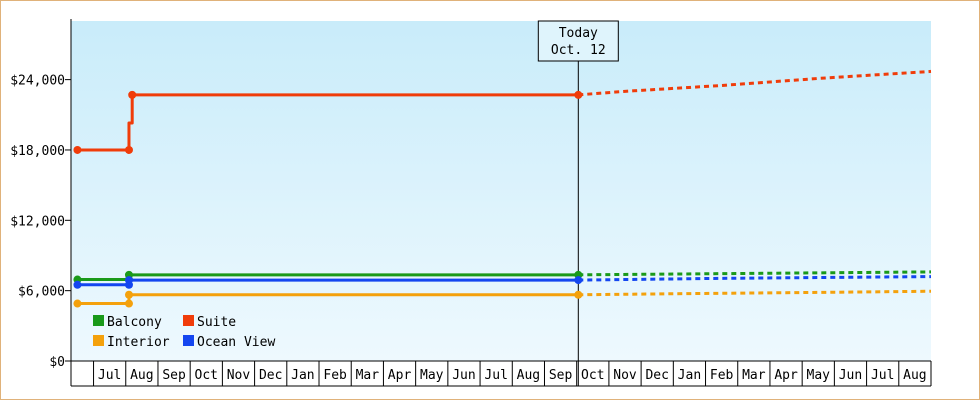  Describe the element at coordinates (41, 292) in the screenshot. I see `y-tick-label: $6,000` at that location.